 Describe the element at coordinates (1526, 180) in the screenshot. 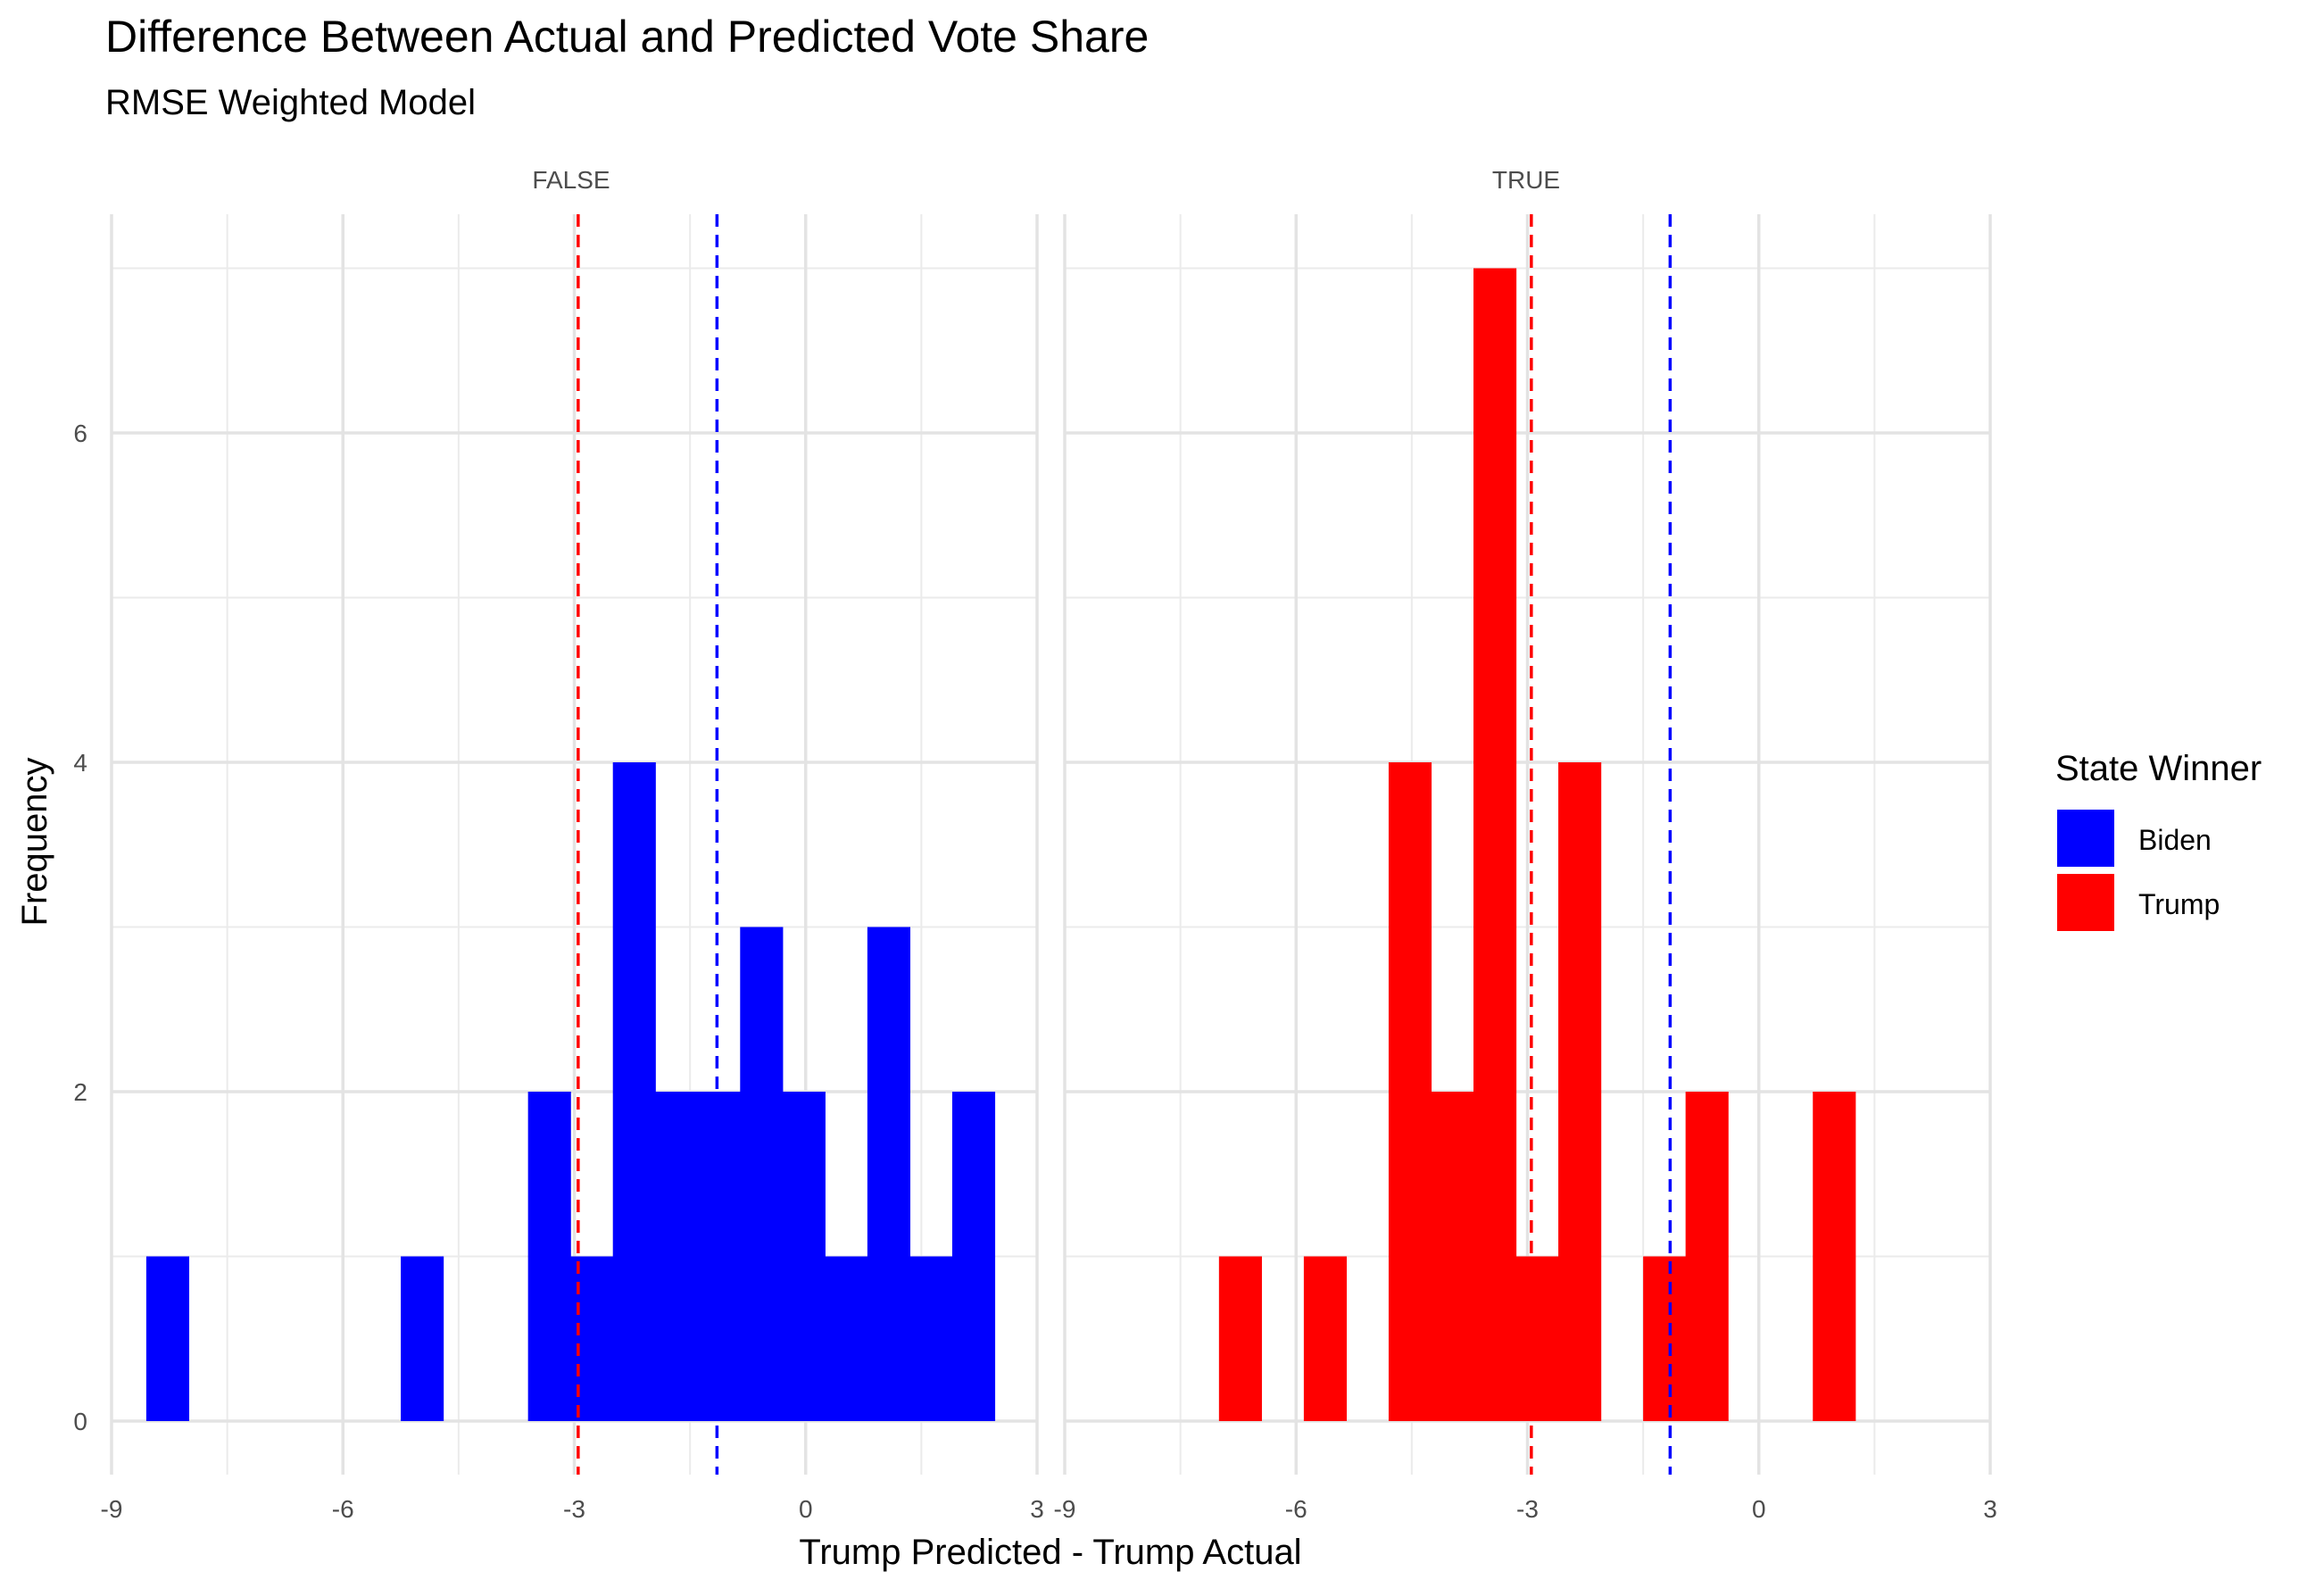

I see `facet-label-true: TRUE` at that location.